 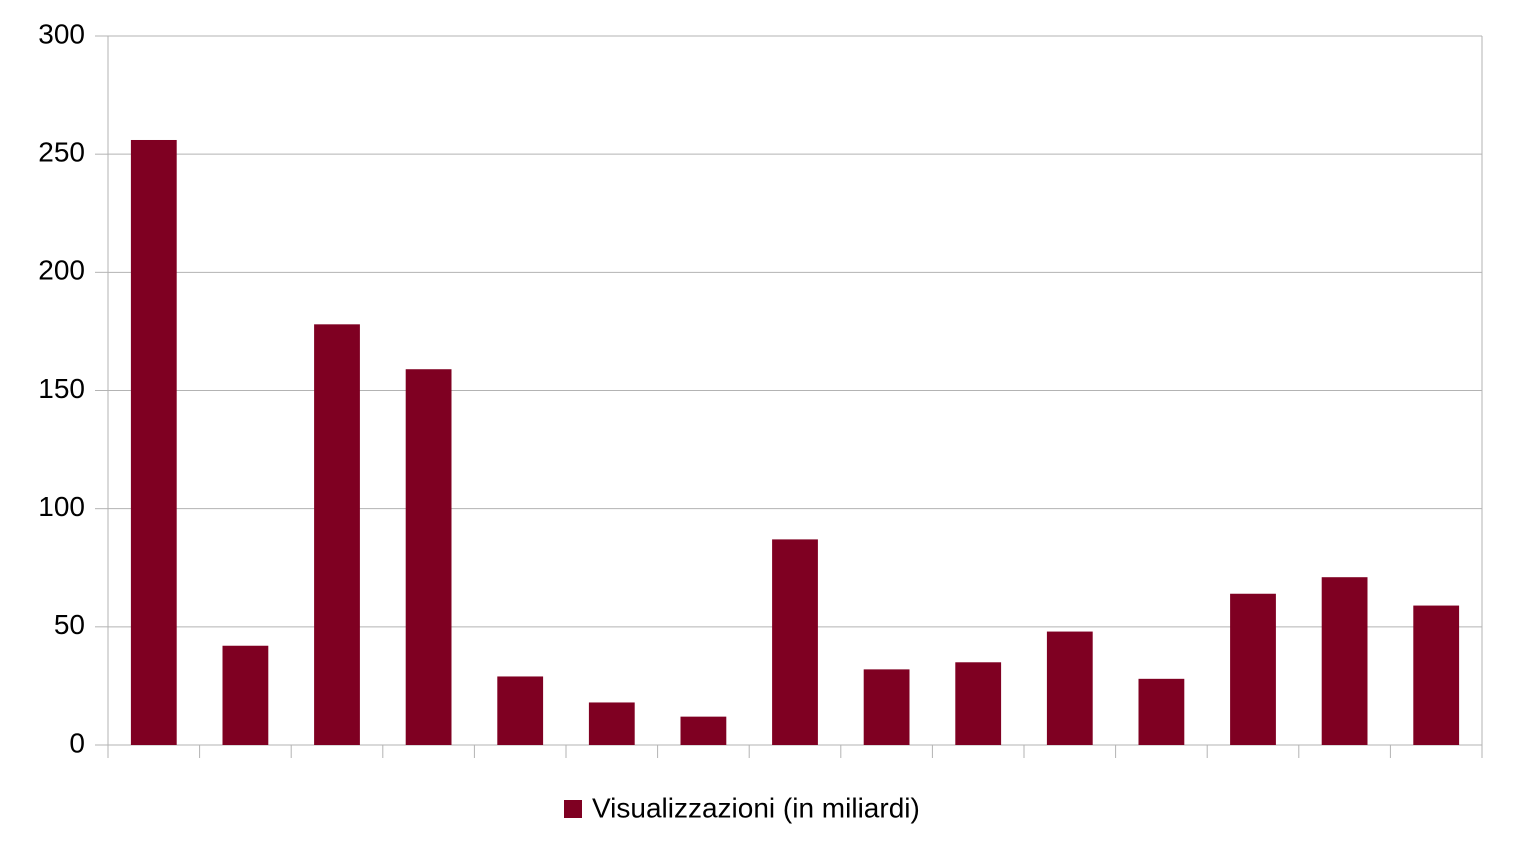 I want to click on legend-label: Visualizzazioni (in miliardi), so click(x=756, y=807).